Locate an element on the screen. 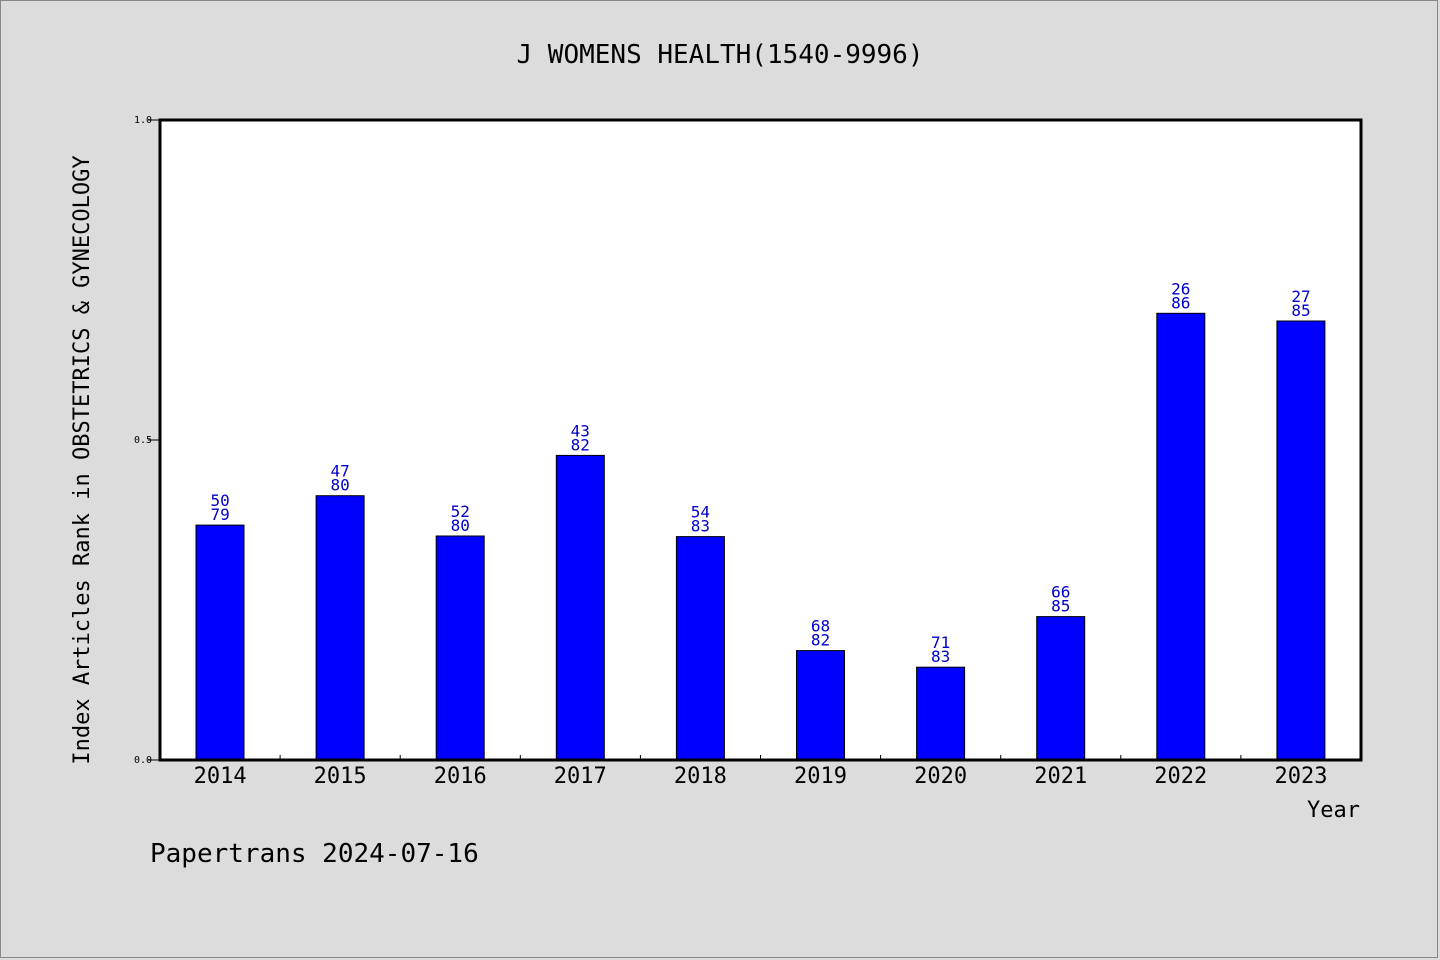 The height and width of the screenshot is (960, 1440). y-tick-label: 0.5 is located at coordinates (143, 440).